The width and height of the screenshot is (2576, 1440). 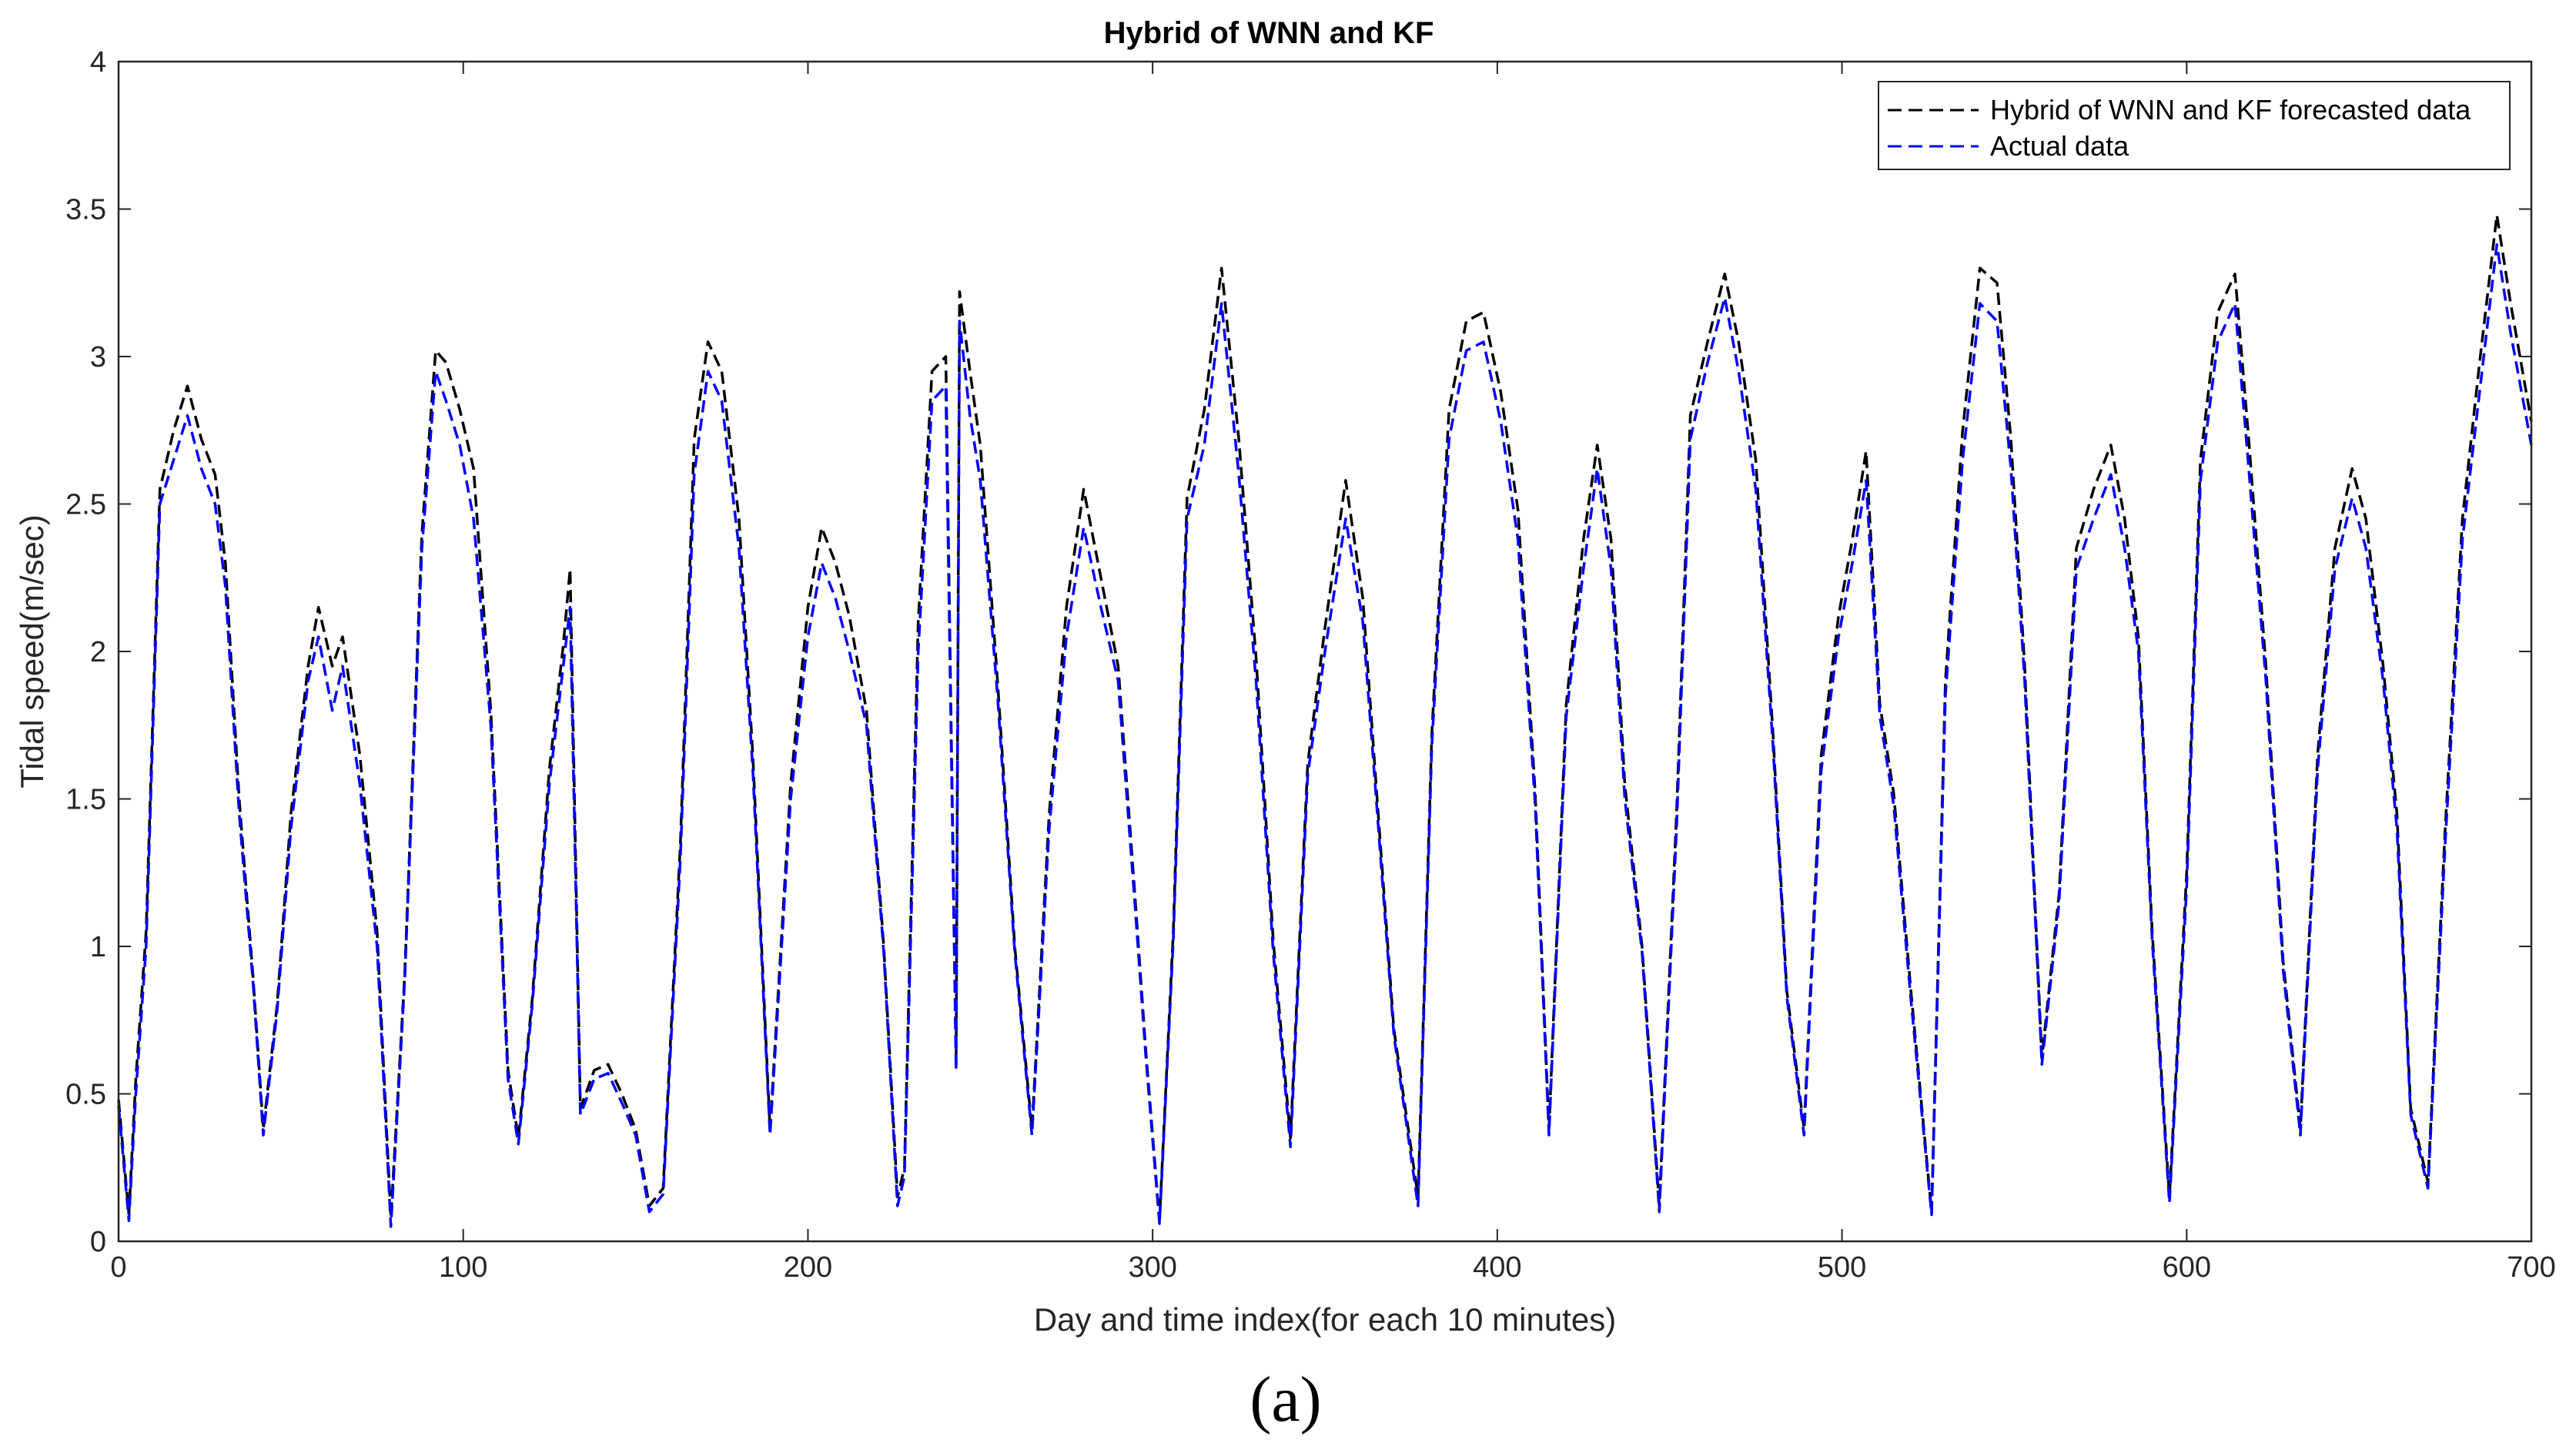 What do you see at coordinates (98, 357) in the screenshot?
I see `y-tick-label: 3` at bounding box center [98, 357].